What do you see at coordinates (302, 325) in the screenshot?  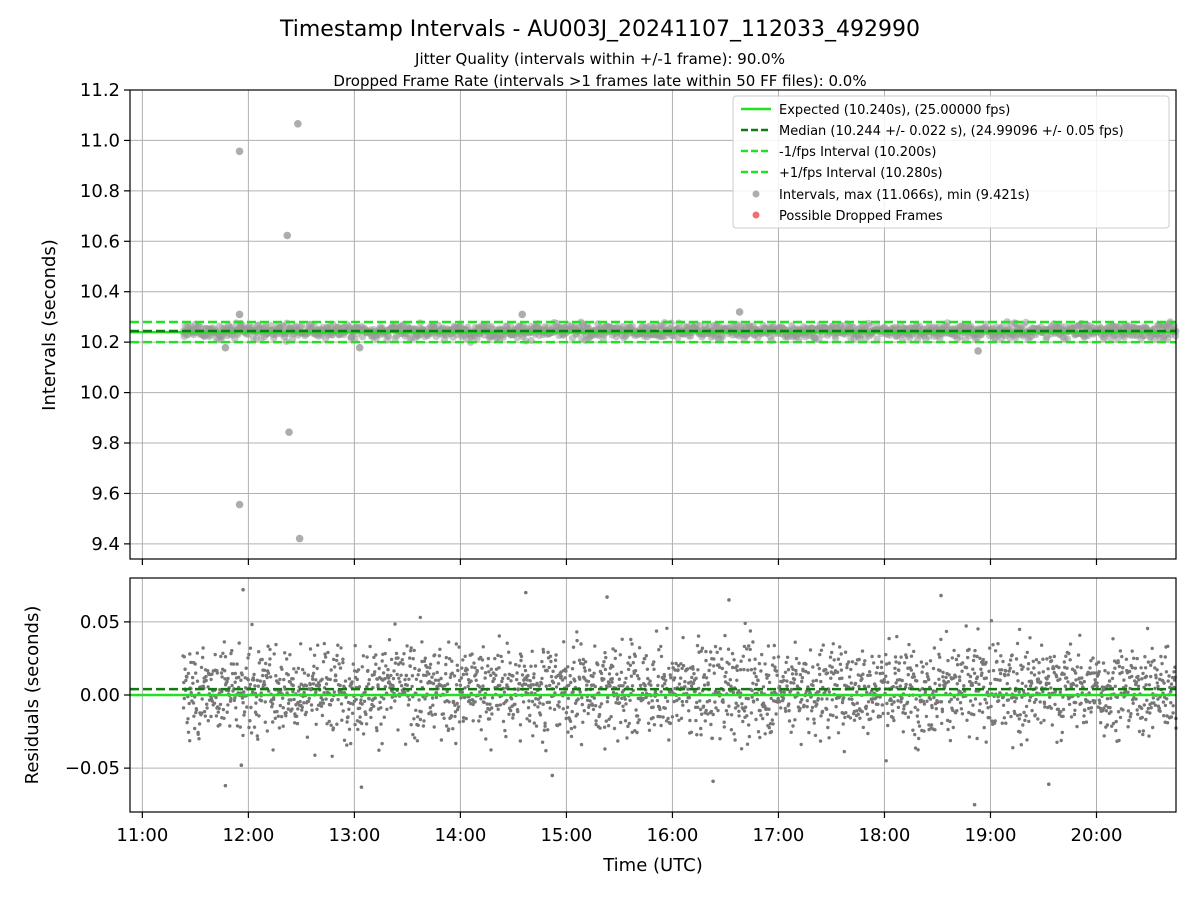 I see `interval-point` at bounding box center [302, 325].